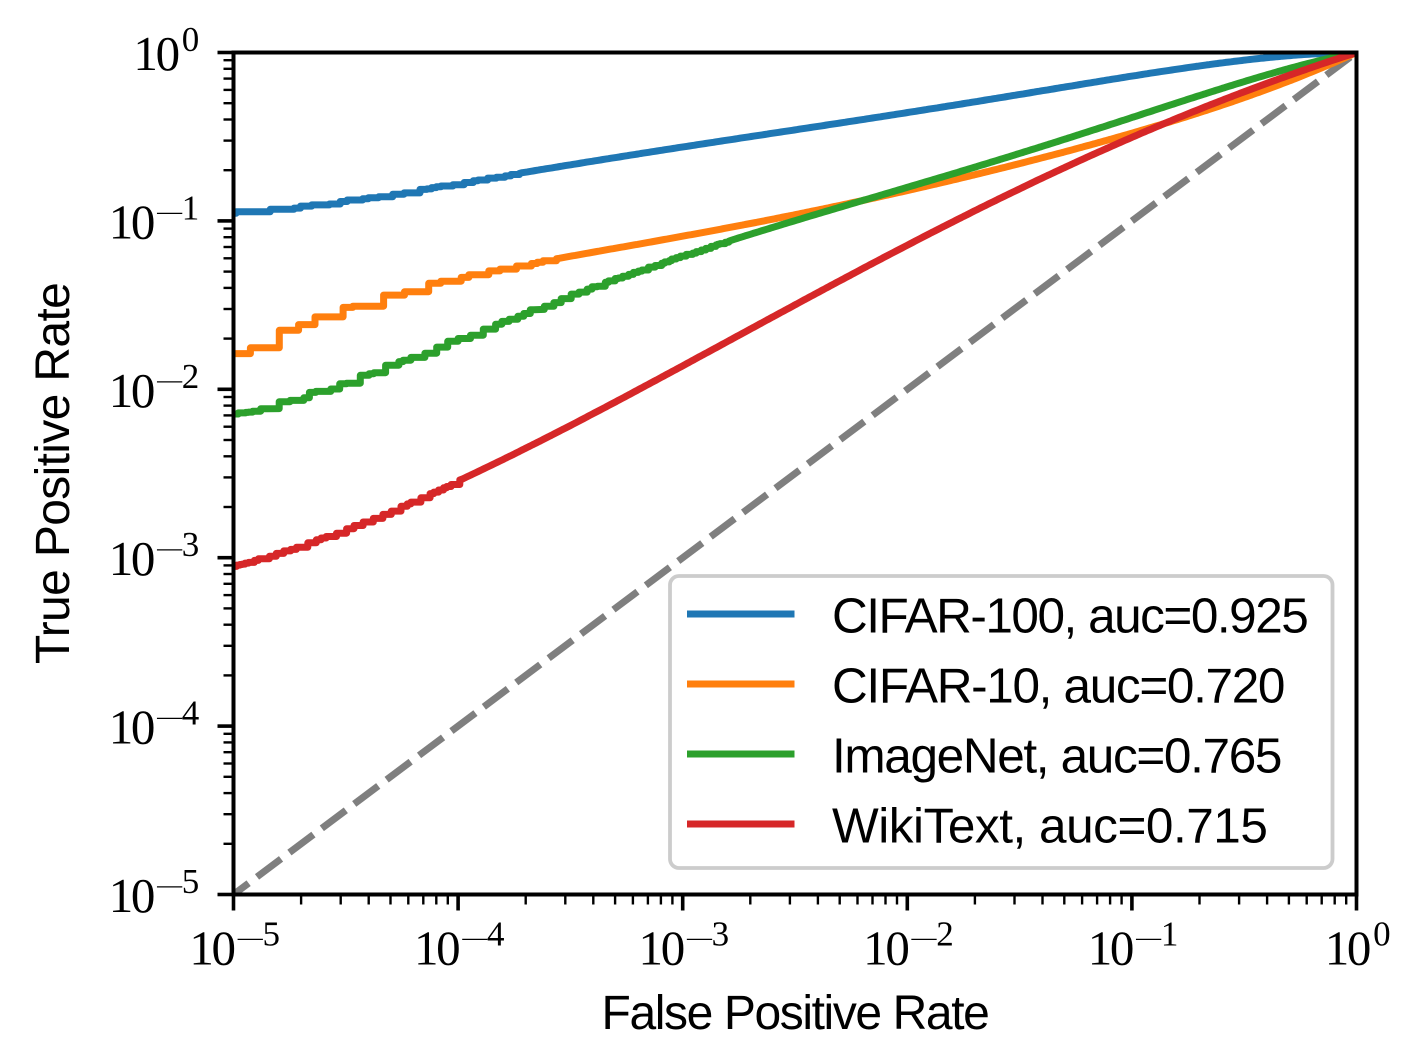 This screenshot has width=1421, height=1058. Describe the element at coordinates (1058, 686) in the screenshot. I see `svg-text: CIFAR-10, auc=0.720` at that location.